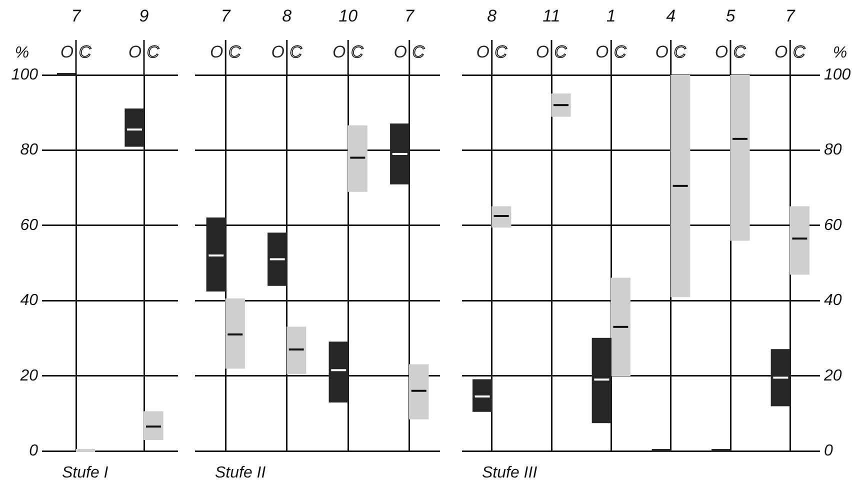 This screenshot has width=867, height=489. Describe the element at coordinates (348, 16) in the screenshot. I see `x-tick-label: 10` at that location.